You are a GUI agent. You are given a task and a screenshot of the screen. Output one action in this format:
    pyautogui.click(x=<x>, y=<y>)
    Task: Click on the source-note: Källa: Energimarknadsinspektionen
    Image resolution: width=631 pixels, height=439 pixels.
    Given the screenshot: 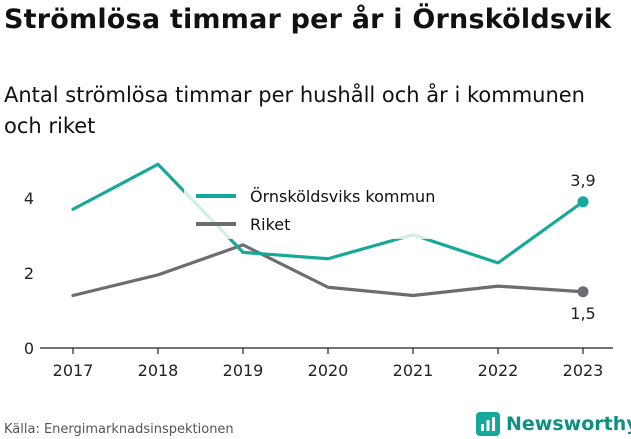 What is the action you would take?
    pyautogui.click(x=119, y=429)
    